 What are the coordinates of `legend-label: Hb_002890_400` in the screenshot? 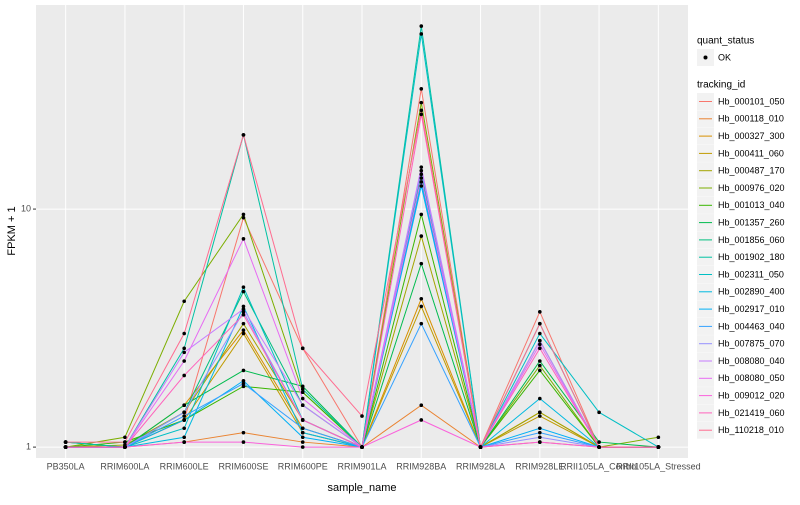 It's located at (751, 292).